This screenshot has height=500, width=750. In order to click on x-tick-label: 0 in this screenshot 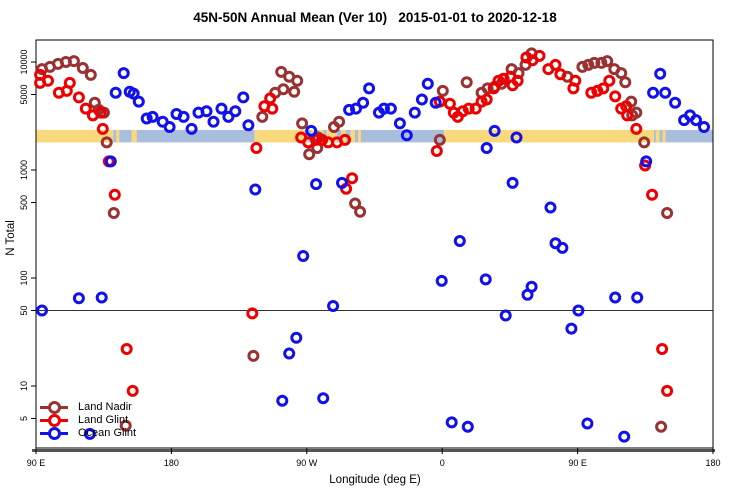, I will do `click(442, 463)`.